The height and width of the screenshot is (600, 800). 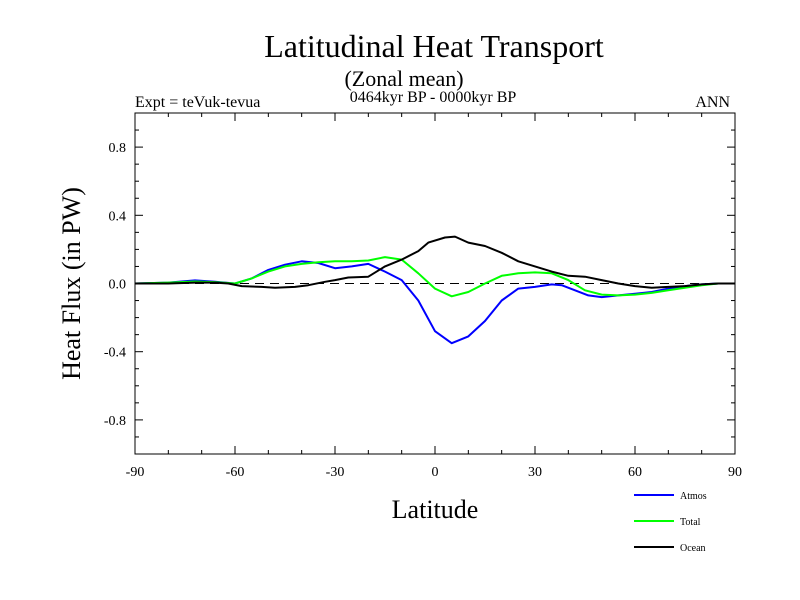 What do you see at coordinates (71, 283) in the screenshot?
I see `y-axis-label: Heat Flux (in PW)` at bounding box center [71, 283].